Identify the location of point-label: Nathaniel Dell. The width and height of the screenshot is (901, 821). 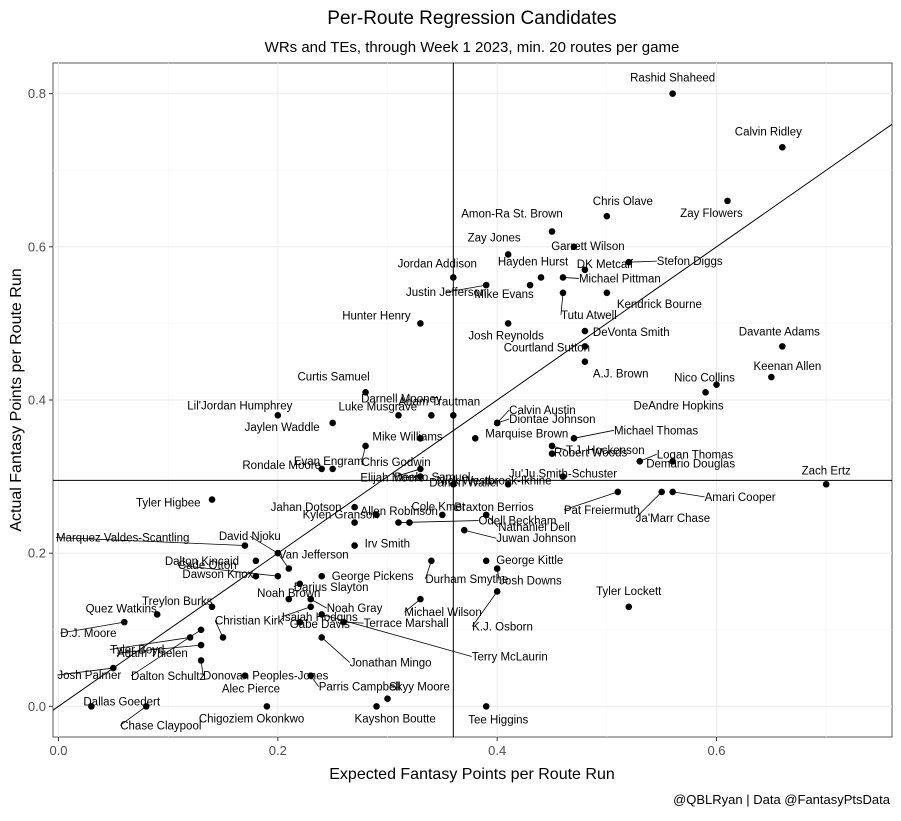
(534, 528).